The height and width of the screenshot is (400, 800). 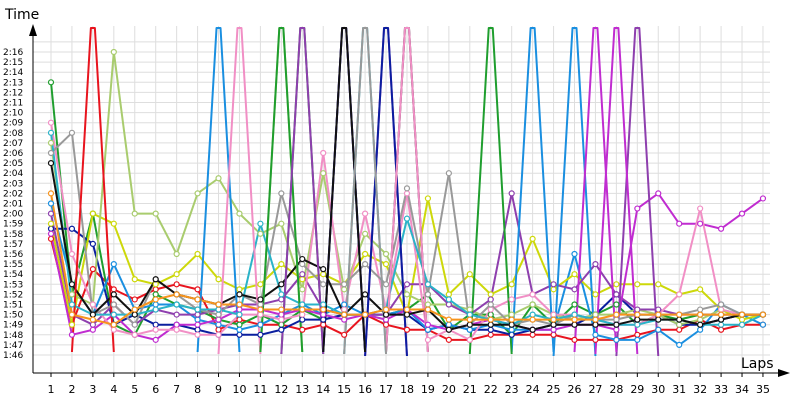 I want to click on y-tick-label: 1:56, so click(x=13, y=255).